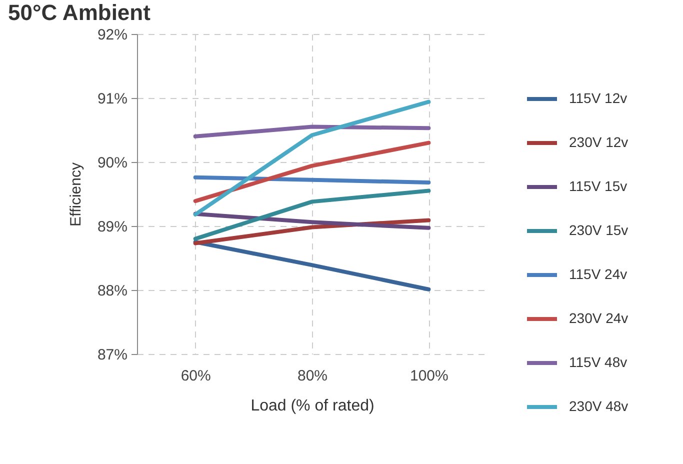 The image size is (683, 464). What do you see at coordinates (598, 98) in the screenshot?
I see `legend-label: 115V 12v` at bounding box center [598, 98].